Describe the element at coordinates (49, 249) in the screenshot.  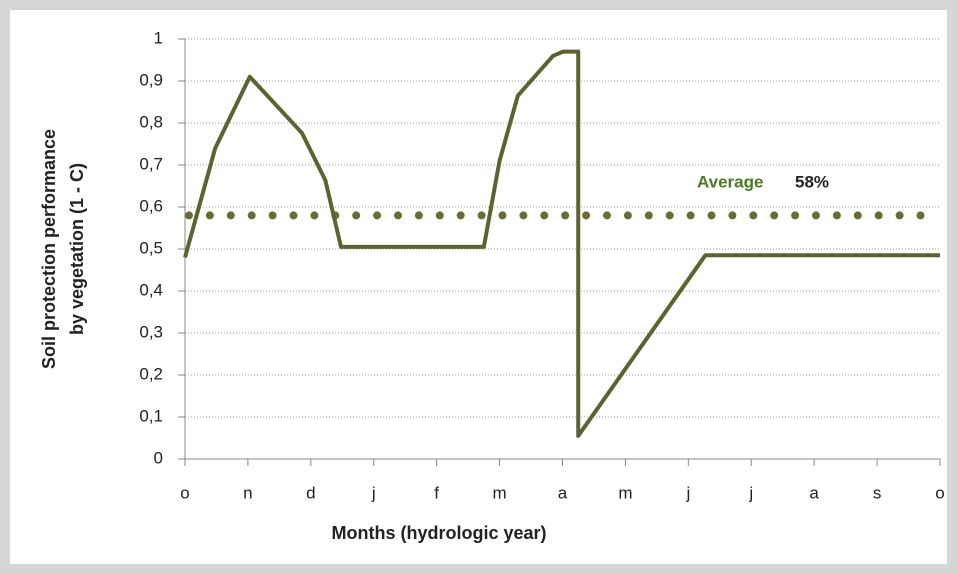
I see `y-axis-title: Soil protection performance` at that location.